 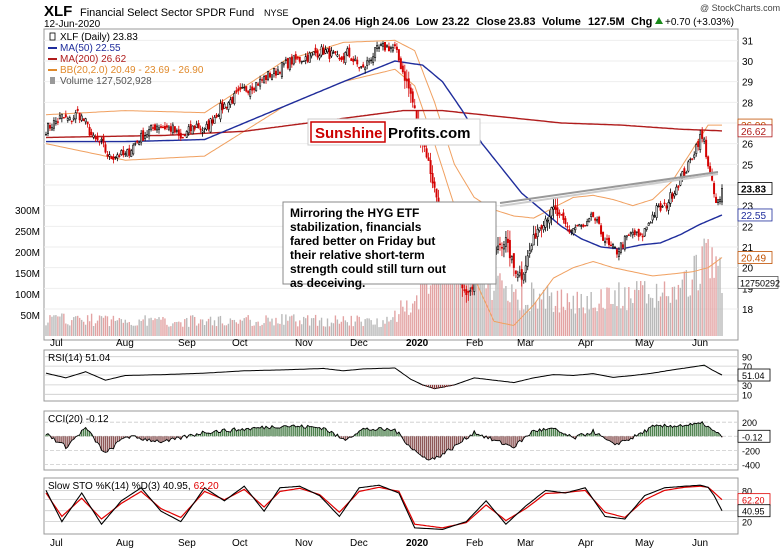 I want to click on indicator-tick-label: -200, so click(x=751, y=451).